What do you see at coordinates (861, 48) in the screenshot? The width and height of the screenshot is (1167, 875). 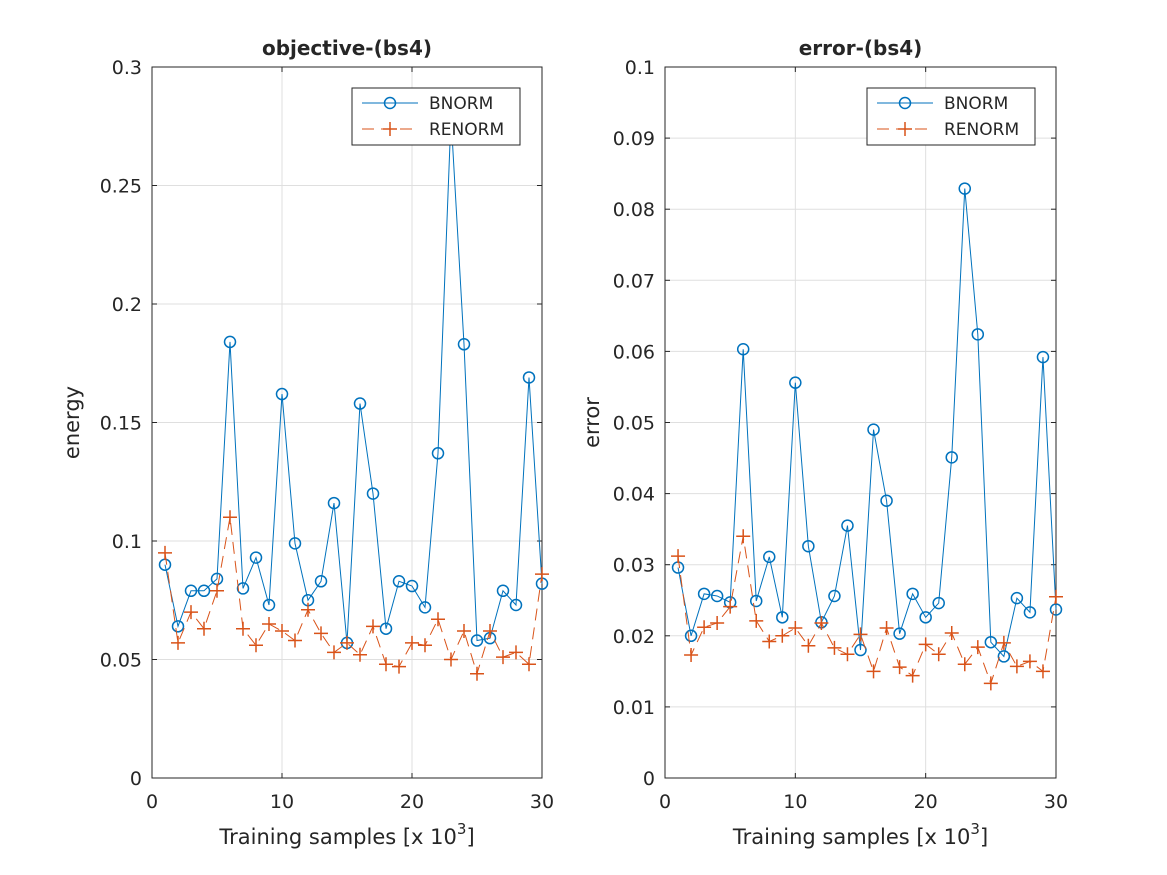 I see `chart-title: error-(bs4)` at bounding box center [861, 48].